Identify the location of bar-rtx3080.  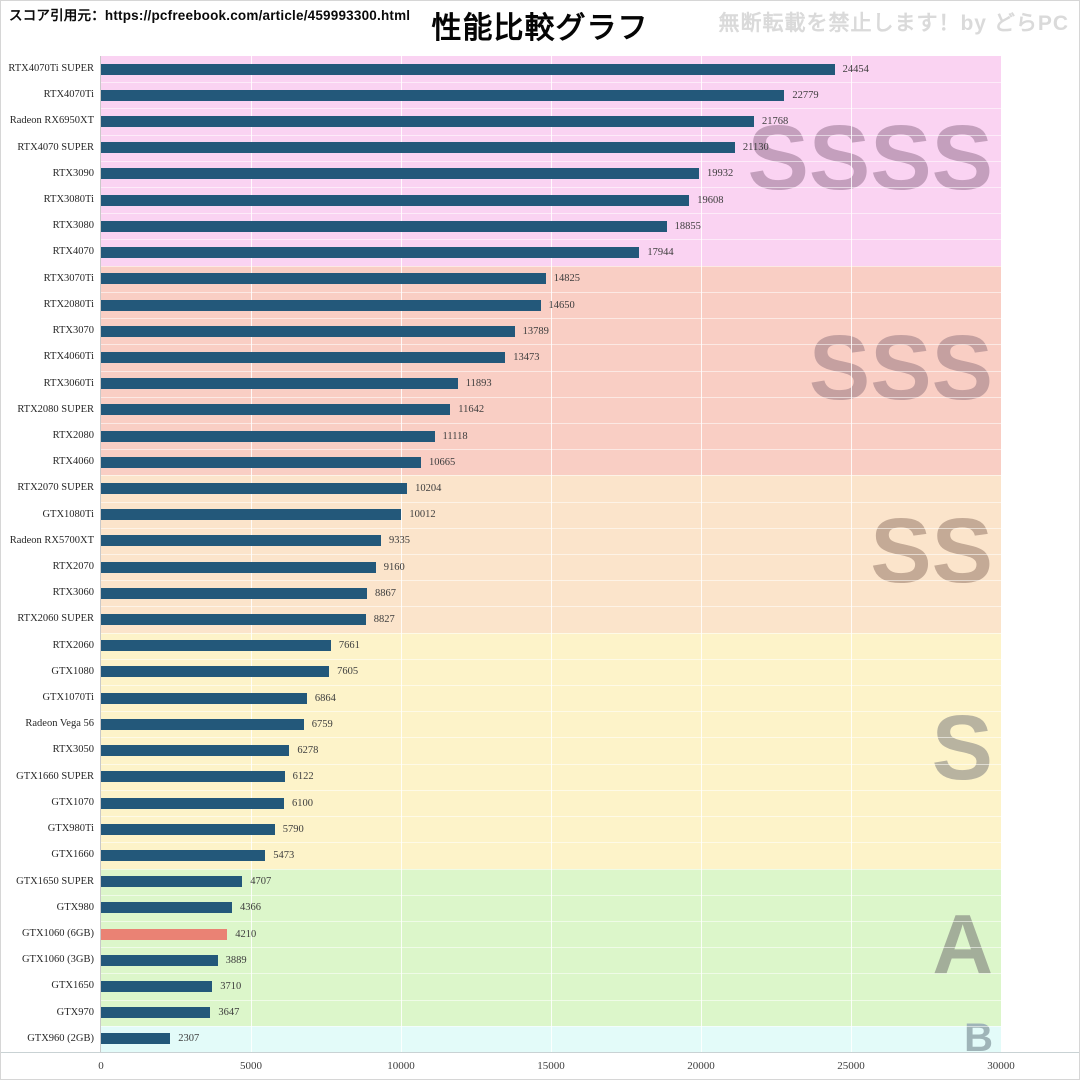
(384, 226).